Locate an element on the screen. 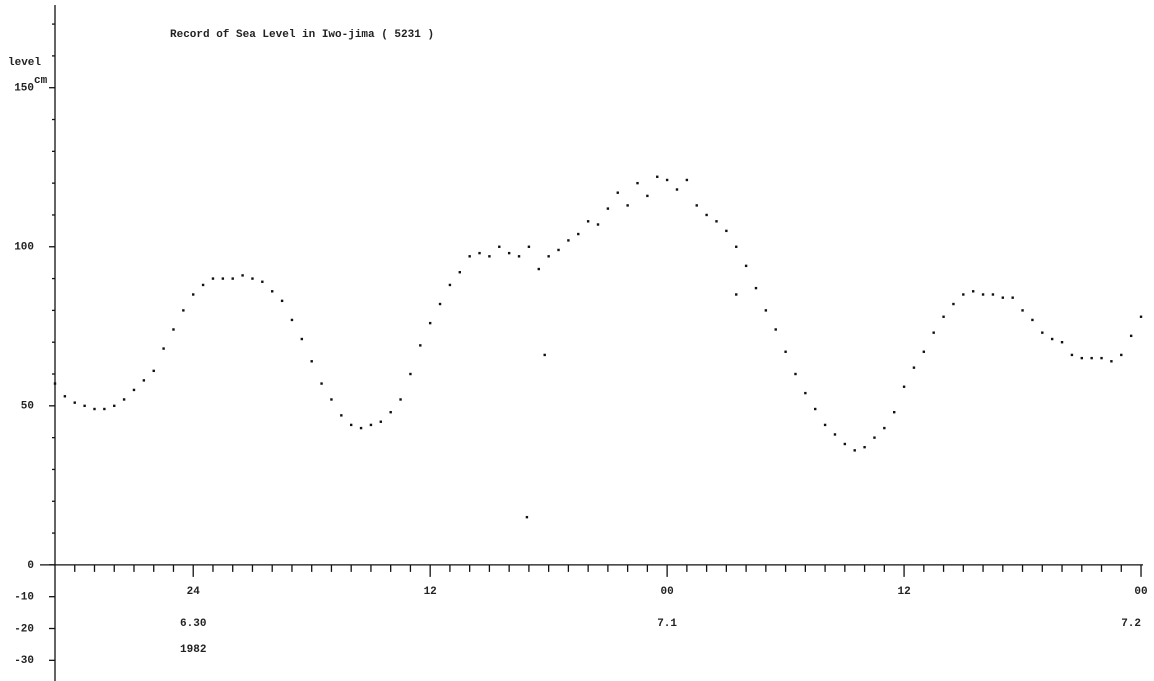 This screenshot has width=1154, height=681. y-tick-label: -20 is located at coordinates (24, 629).